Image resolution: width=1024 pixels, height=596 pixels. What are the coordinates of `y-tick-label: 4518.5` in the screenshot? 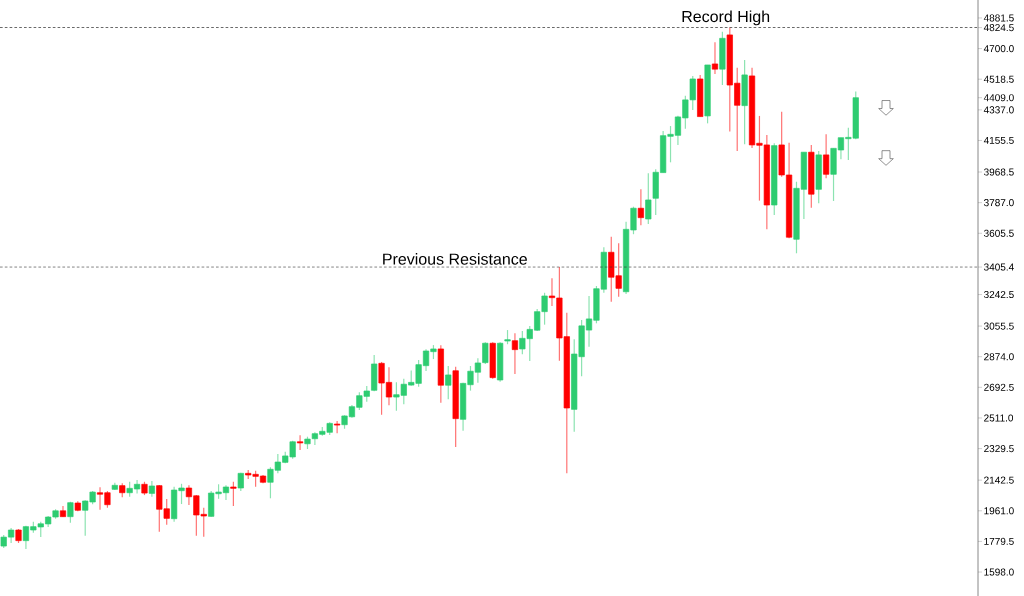 It's located at (998, 79).